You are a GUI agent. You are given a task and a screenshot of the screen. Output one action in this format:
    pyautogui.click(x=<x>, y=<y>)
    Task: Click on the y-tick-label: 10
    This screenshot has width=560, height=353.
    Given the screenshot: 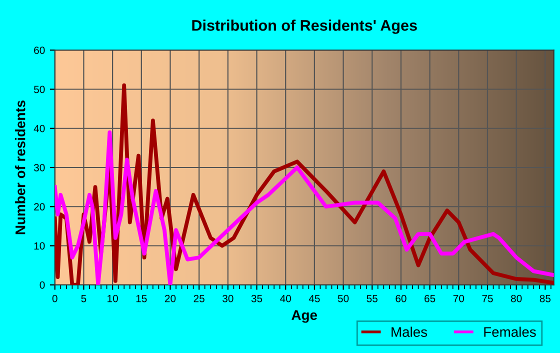 What is the action you would take?
    pyautogui.click(x=39, y=246)
    